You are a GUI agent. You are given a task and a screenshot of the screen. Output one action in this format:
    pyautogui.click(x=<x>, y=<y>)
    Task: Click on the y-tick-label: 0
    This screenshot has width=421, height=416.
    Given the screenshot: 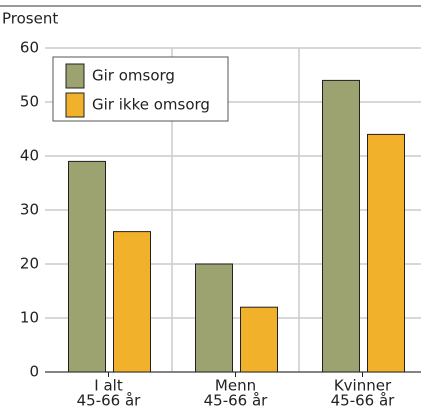 What is the action you would take?
    pyautogui.click(x=34, y=372)
    